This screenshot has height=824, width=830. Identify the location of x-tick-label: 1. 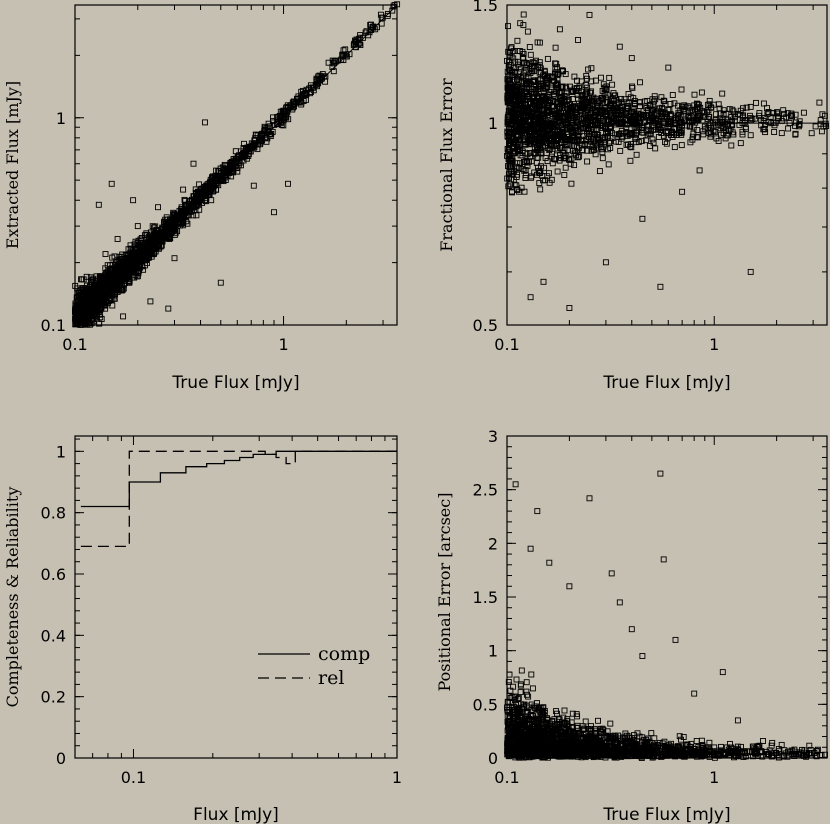
(283, 344).